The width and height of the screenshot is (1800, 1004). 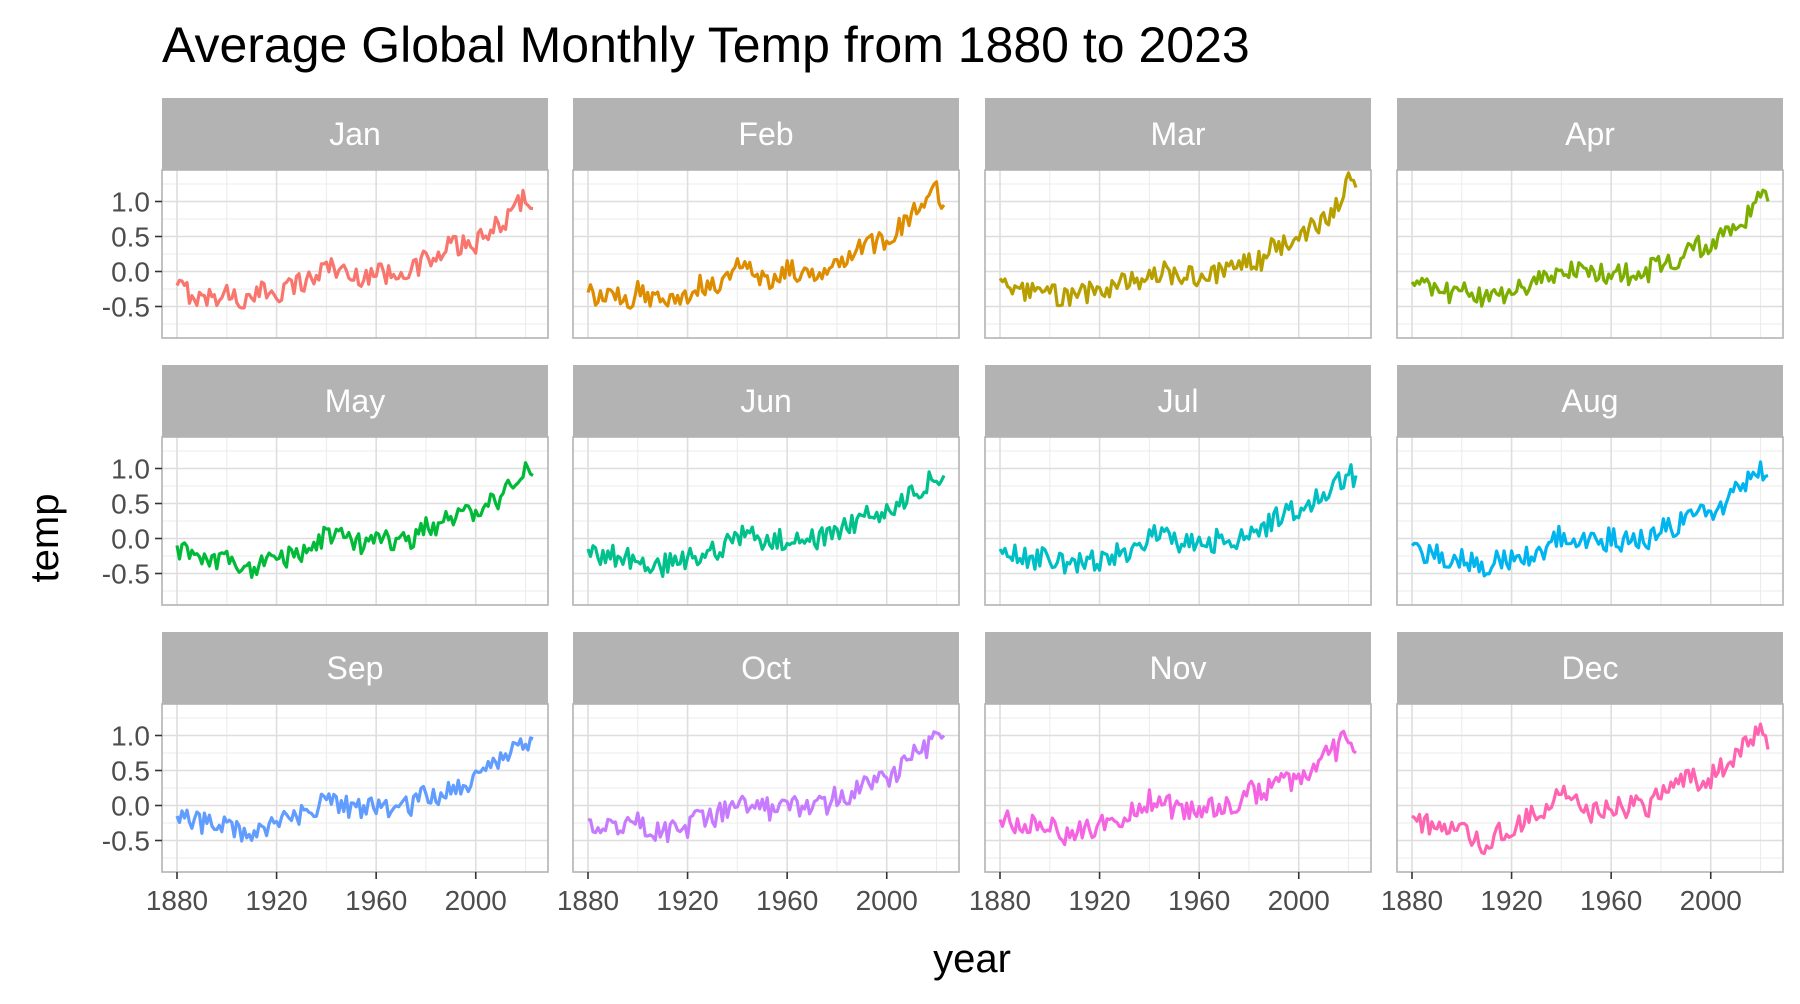 What do you see at coordinates (1178, 239) in the screenshot?
I see `series-line-mar` at bounding box center [1178, 239].